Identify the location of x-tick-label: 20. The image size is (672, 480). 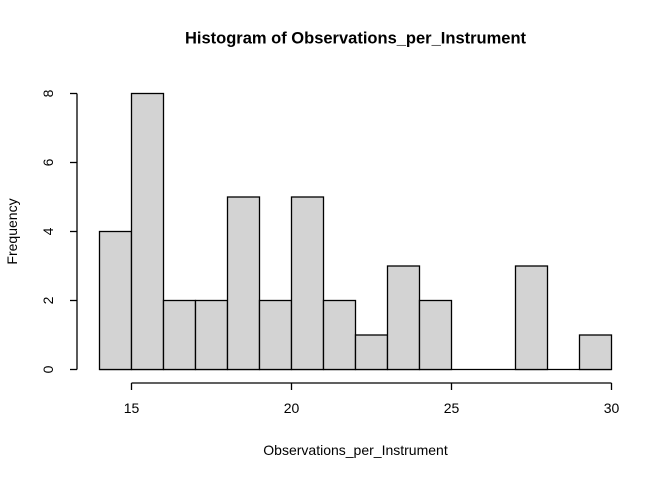
(292, 408).